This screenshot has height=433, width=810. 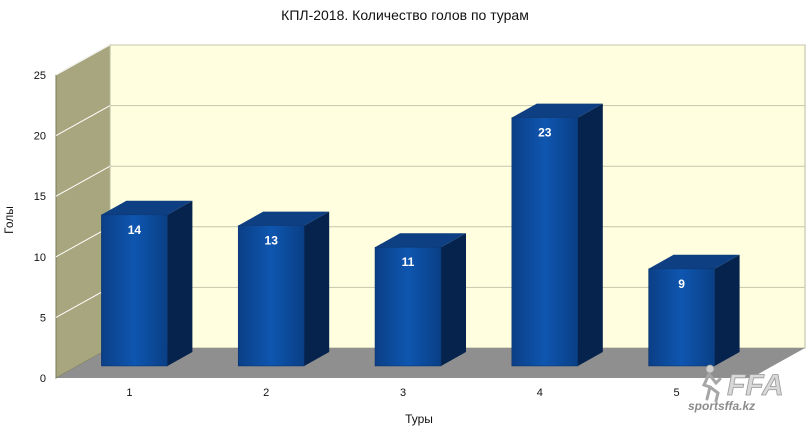 What do you see at coordinates (540, 393) in the screenshot?
I see `x-tick-label: 4` at bounding box center [540, 393].